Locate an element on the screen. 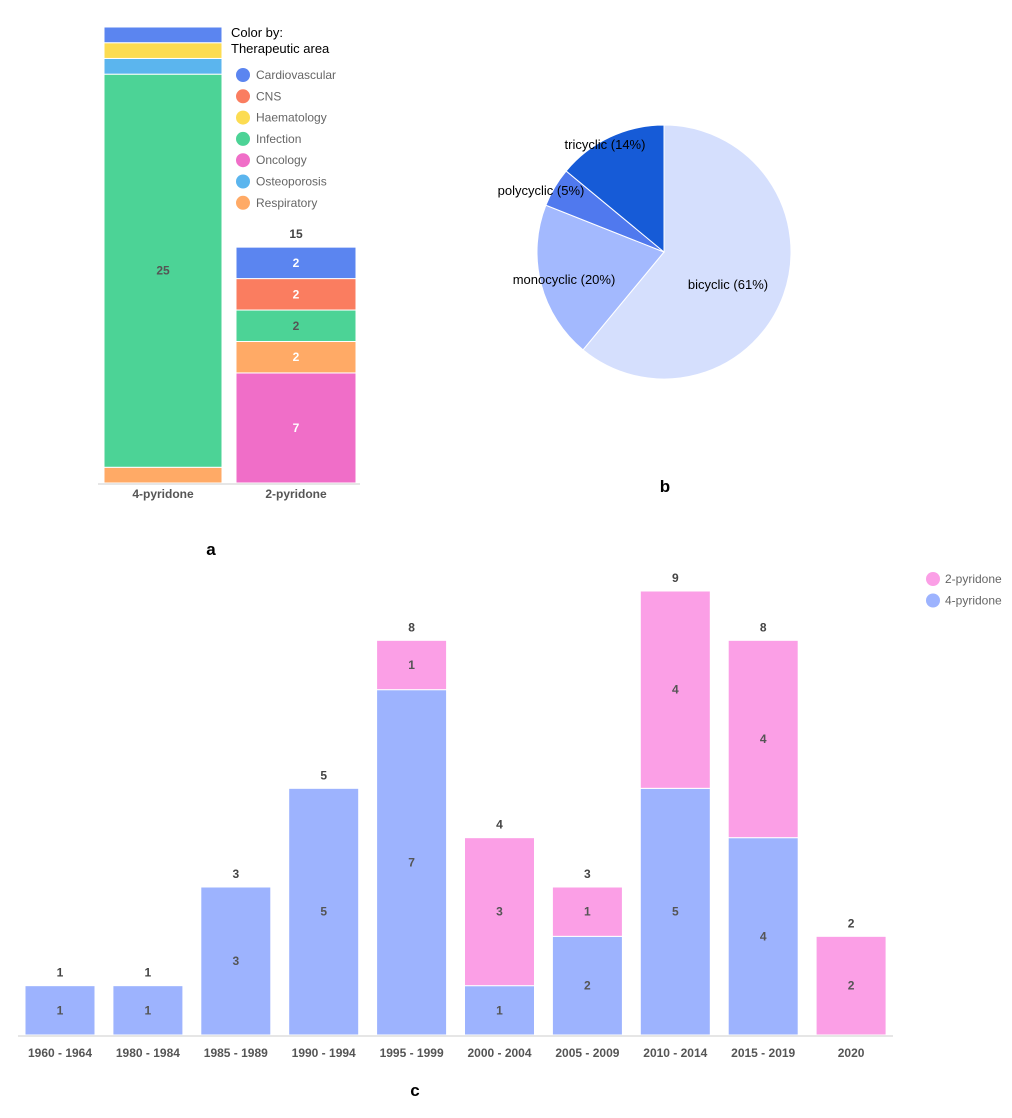 This screenshot has height=1118, width=1012. bar-c-1980-1984-4-pyridone is located at coordinates (148, 1010).